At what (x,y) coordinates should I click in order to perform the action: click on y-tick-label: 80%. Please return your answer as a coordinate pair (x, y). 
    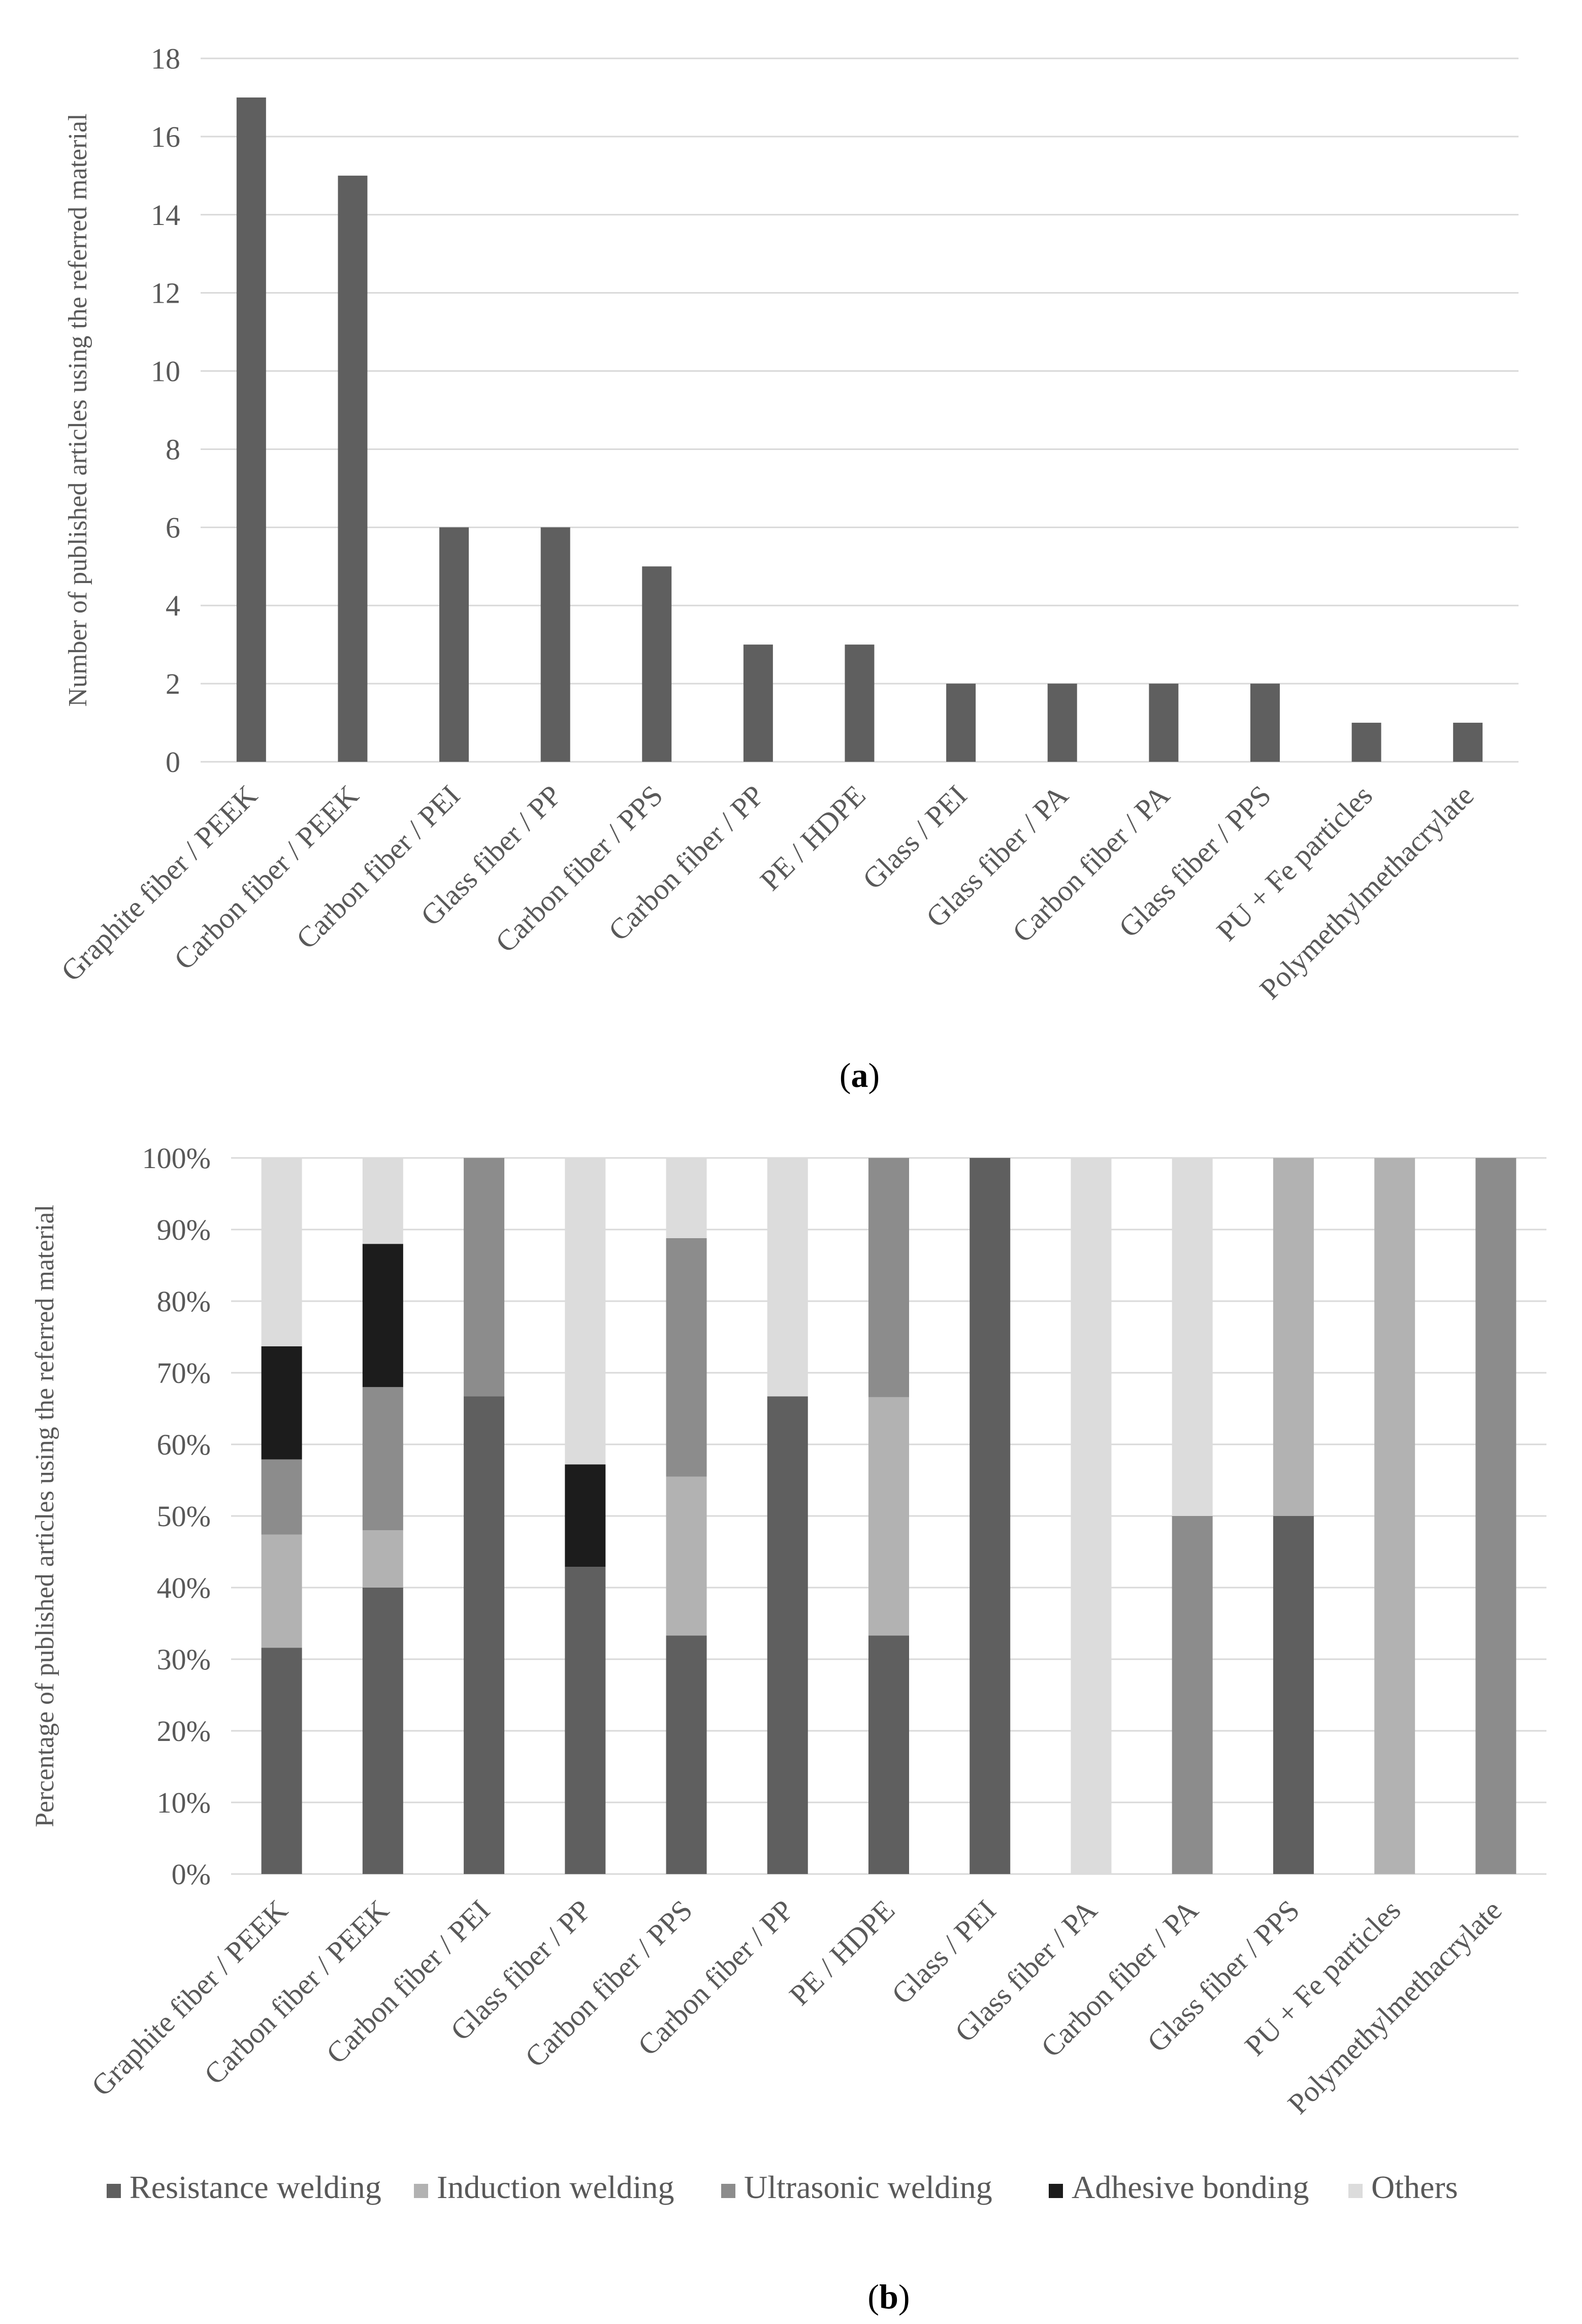
    Looking at the image, I should click on (184, 1302).